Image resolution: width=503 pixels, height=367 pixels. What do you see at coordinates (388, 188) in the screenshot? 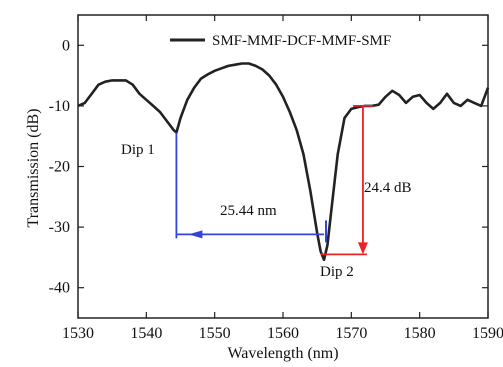
I see `depth-label: 24.4 dB` at bounding box center [388, 188].